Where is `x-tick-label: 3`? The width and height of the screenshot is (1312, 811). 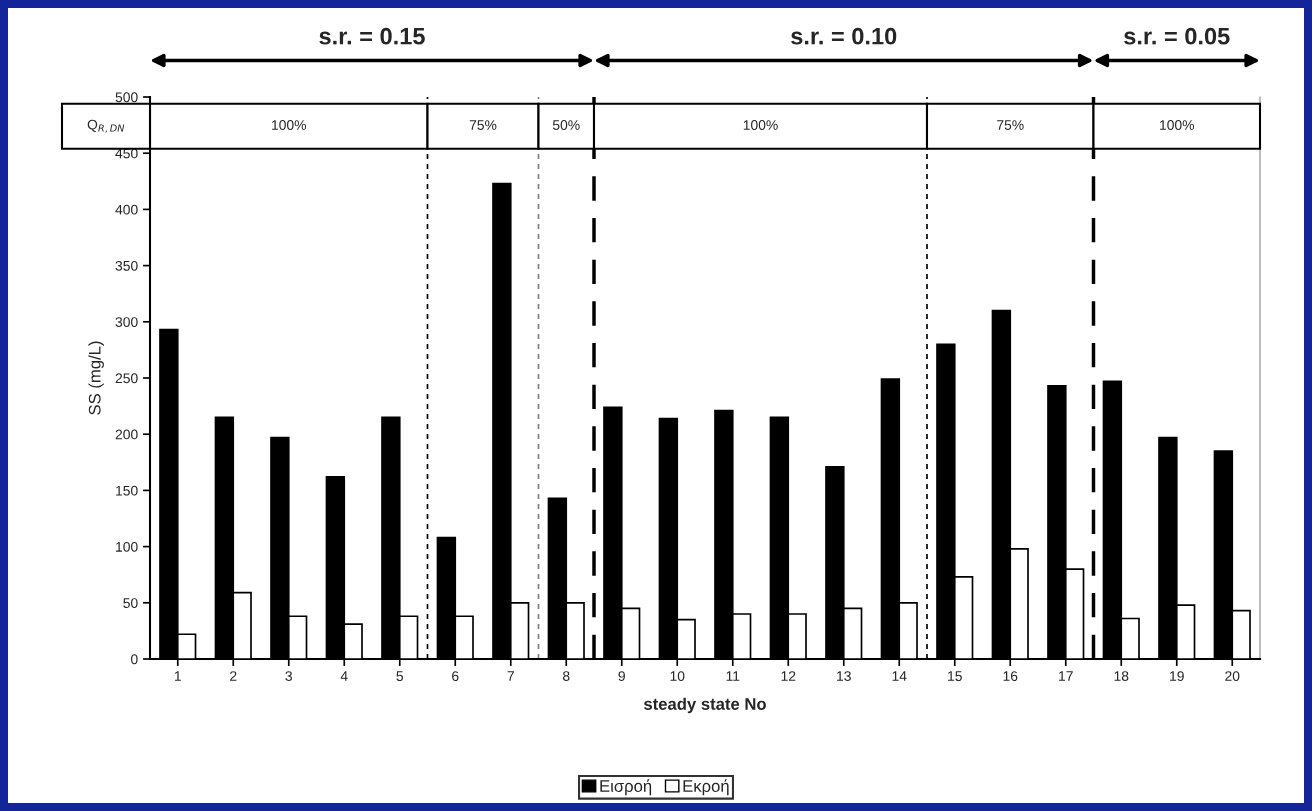
x-tick-label: 3 is located at coordinates (288, 676).